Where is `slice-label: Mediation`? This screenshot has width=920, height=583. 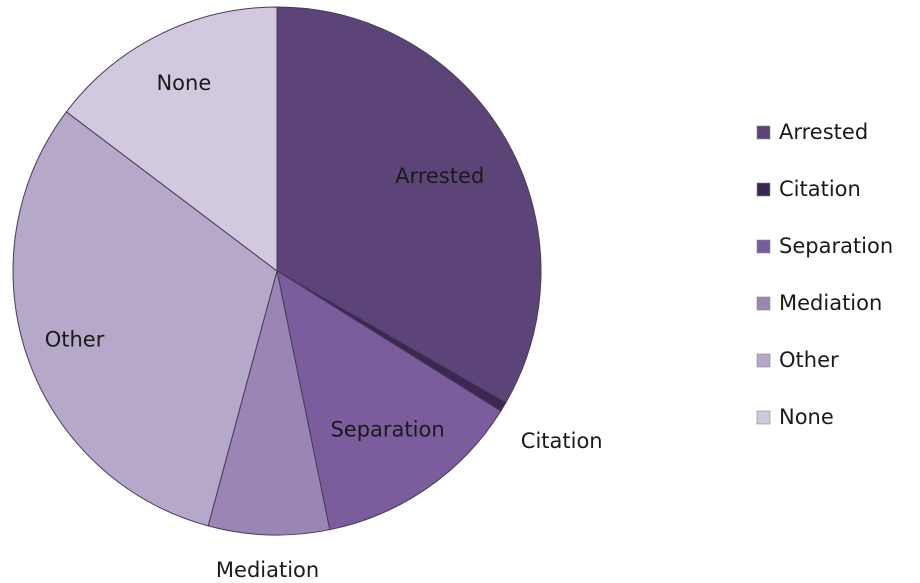
slice-label: Mediation is located at coordinates (267, 570).